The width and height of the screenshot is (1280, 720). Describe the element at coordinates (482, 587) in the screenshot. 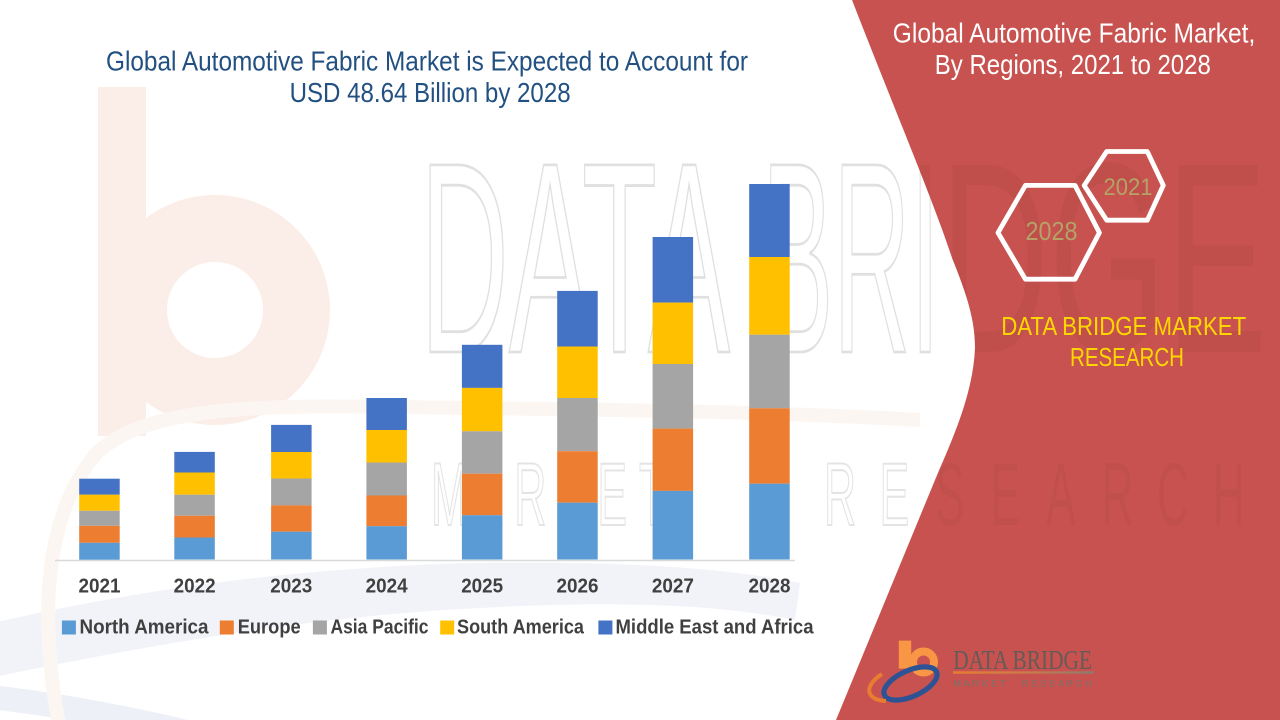

I see `svg-text: 2025` at that location.